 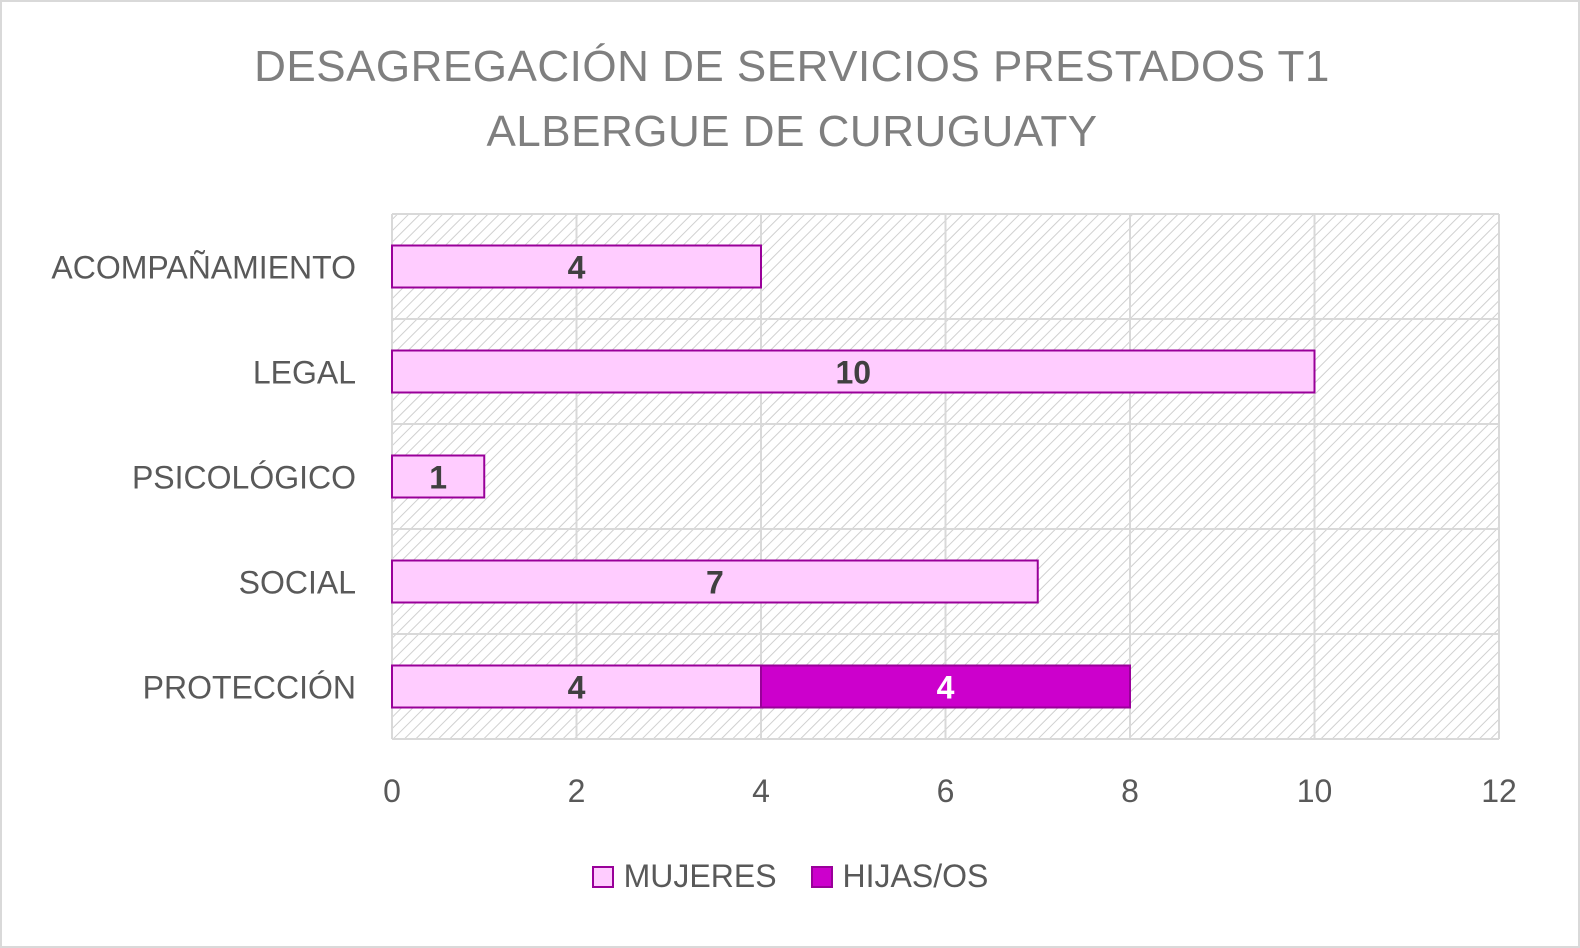 What do you see at coordinates (1315, 791) in the screenshot?
I see `x-tick-label-10: 10` at bounding box center [1315, 791].